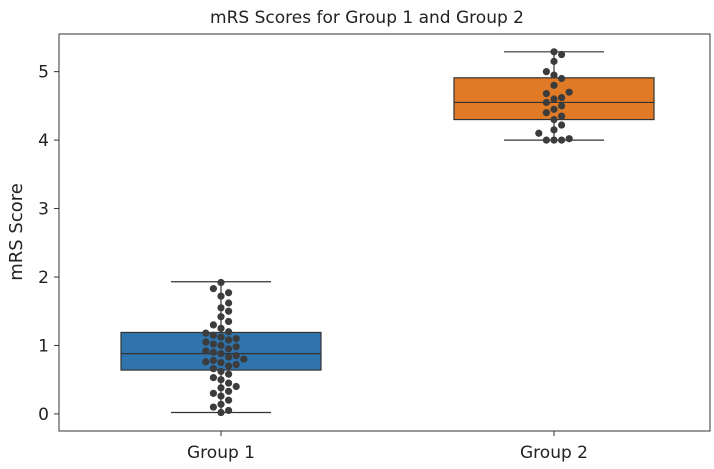 This screenshot has width=714, height=469. Describe the element at coordinates (554, 453) in the screenshot. I see `x-tick-label: Group 2` at that location.